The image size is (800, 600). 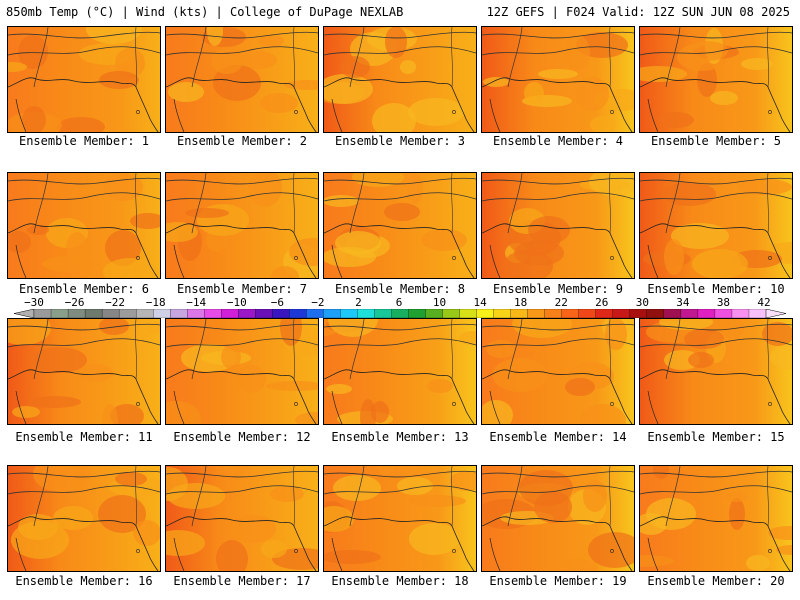 What do you see at coordinates (400, 581) in the screenshot?
I see `panel-label: Ensemble Member: 18` at bounding box center [400, 581].